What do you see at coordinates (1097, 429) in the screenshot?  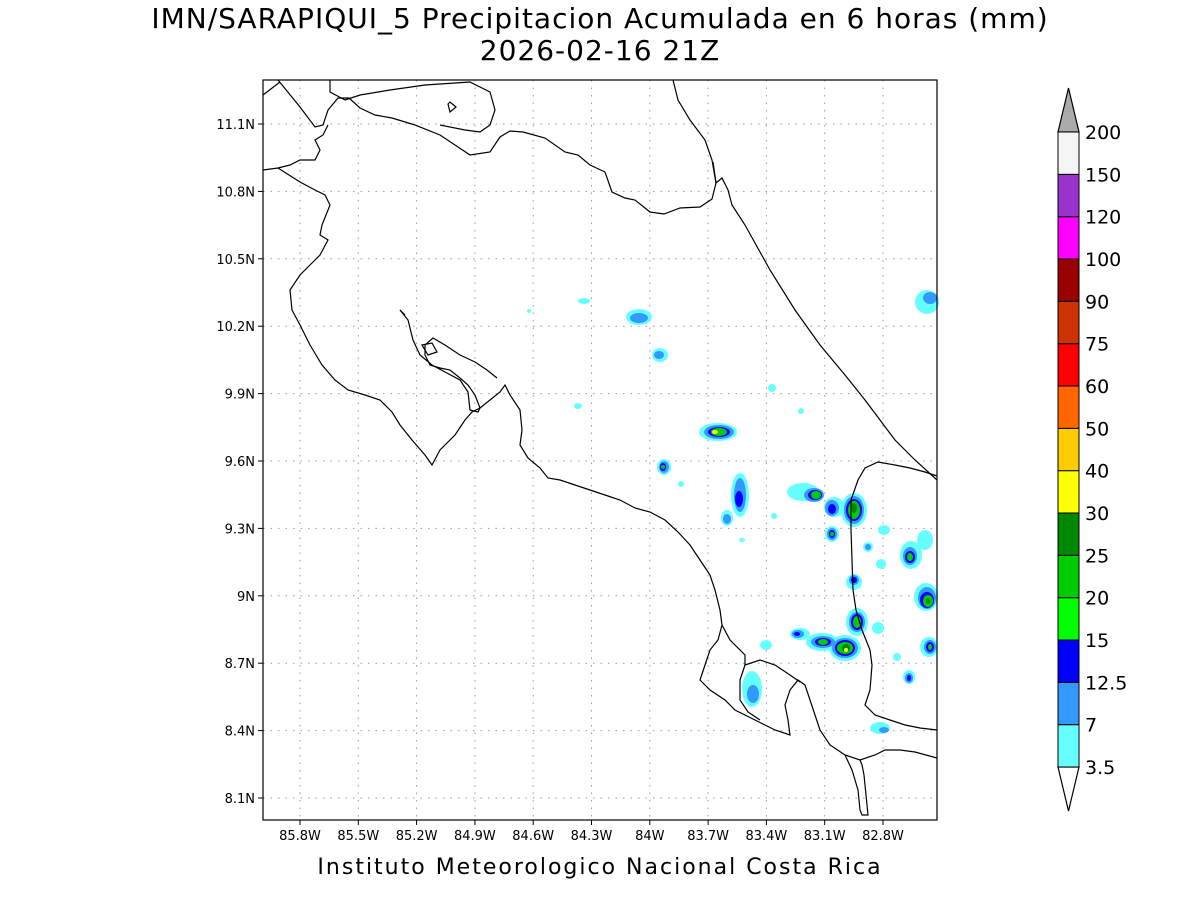 I see `legend-level-label: 50` at bounding box center [1097, 429].